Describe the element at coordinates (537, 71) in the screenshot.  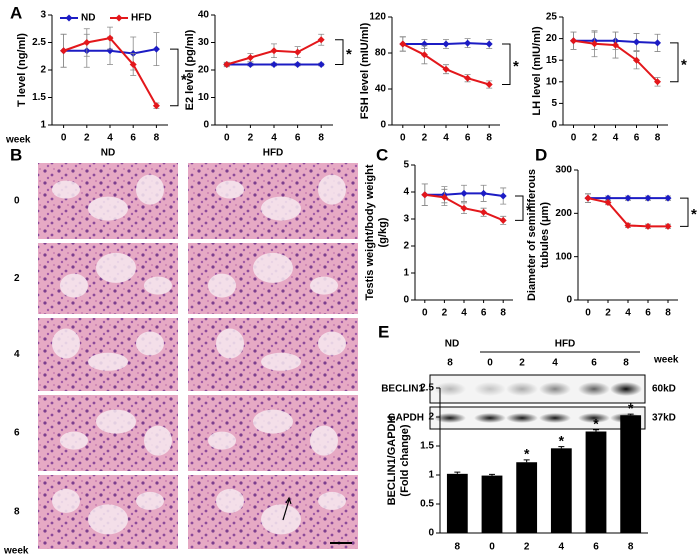
I see `y-axis-label: LH level (mIU/ml)` at that location.